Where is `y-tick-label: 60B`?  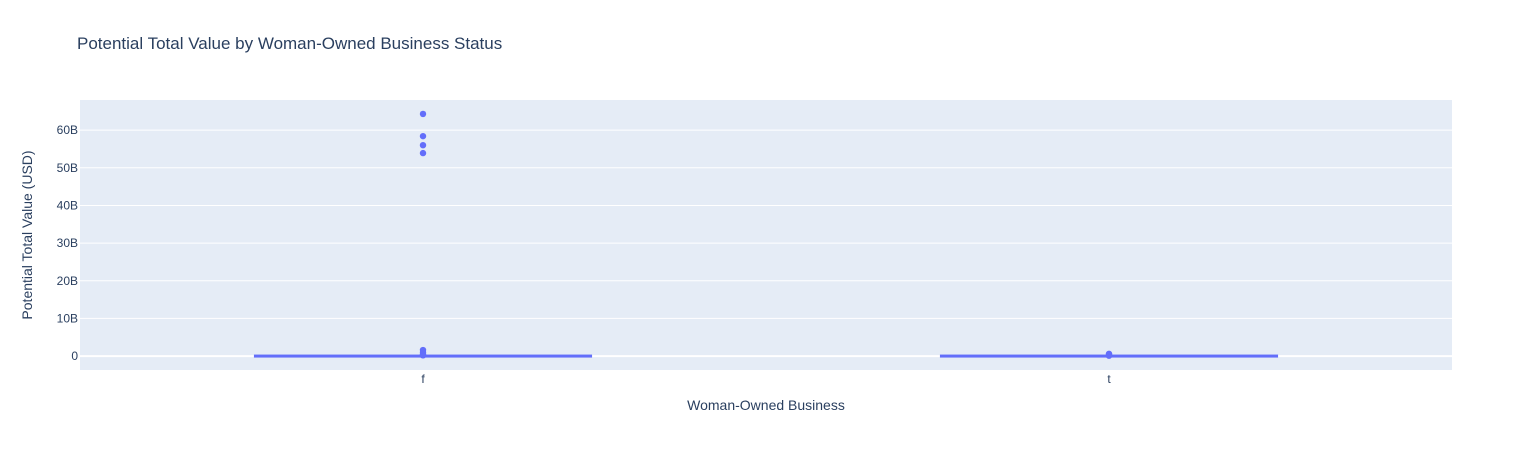
y-tick-label: 60B is located at coordinates (67, 130).